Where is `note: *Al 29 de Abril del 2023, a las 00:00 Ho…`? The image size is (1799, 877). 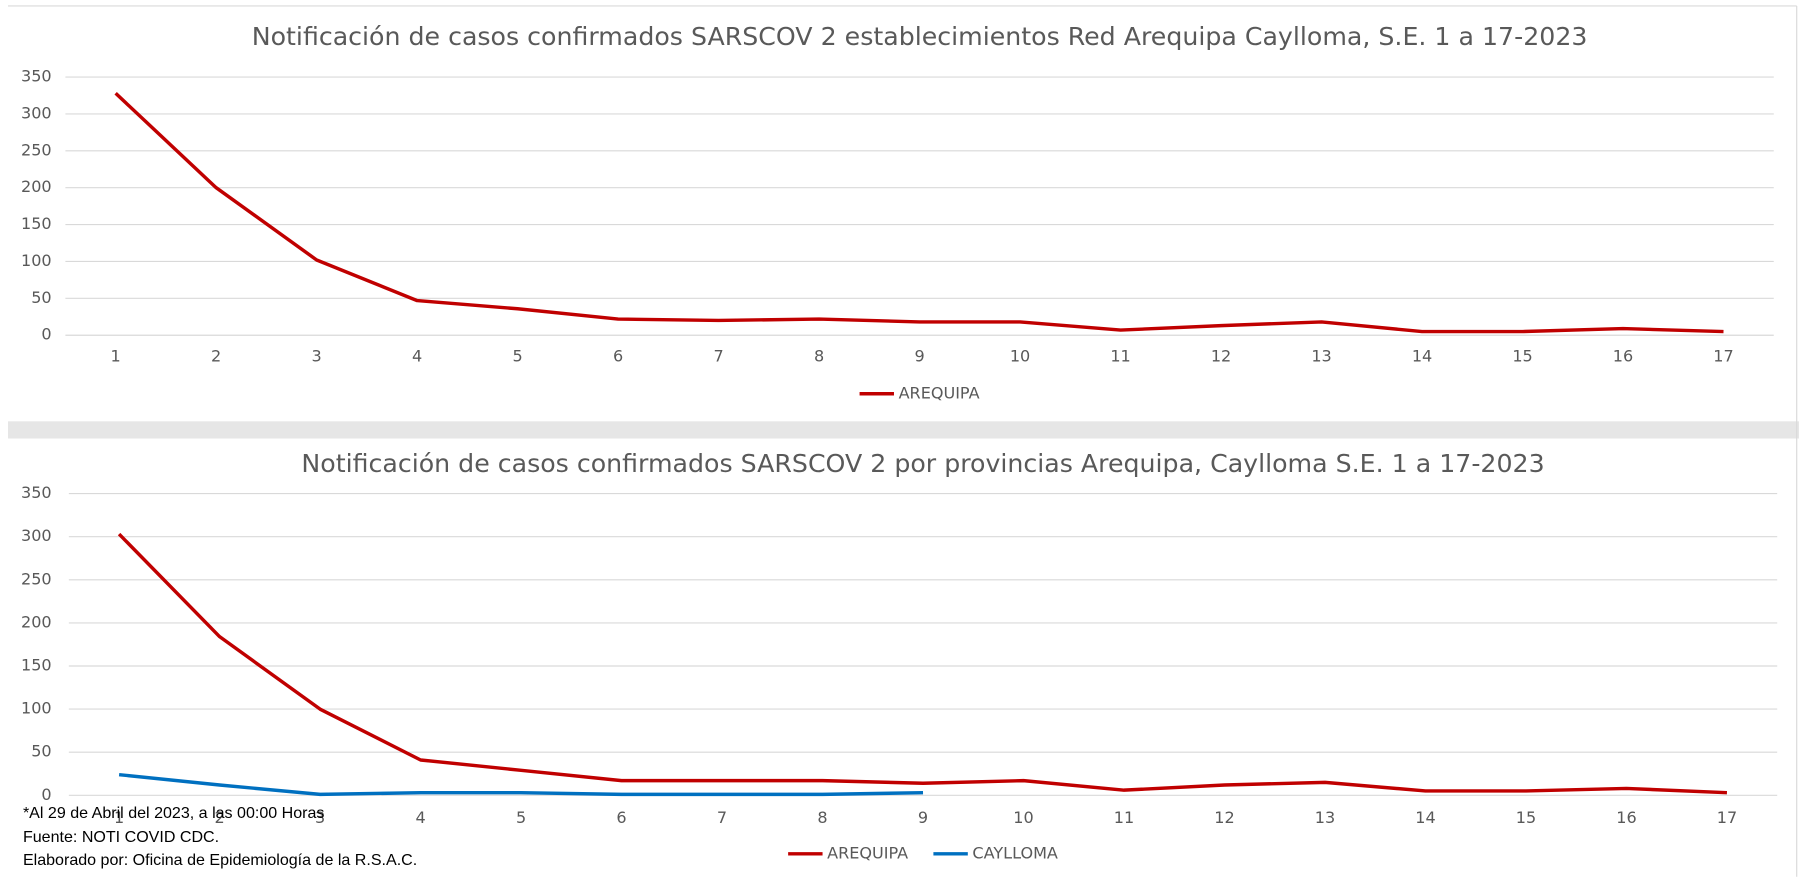
note: *Al 29 de Abril del 2023, a las 00:00 Ho… is located at coordinates (174, 813).